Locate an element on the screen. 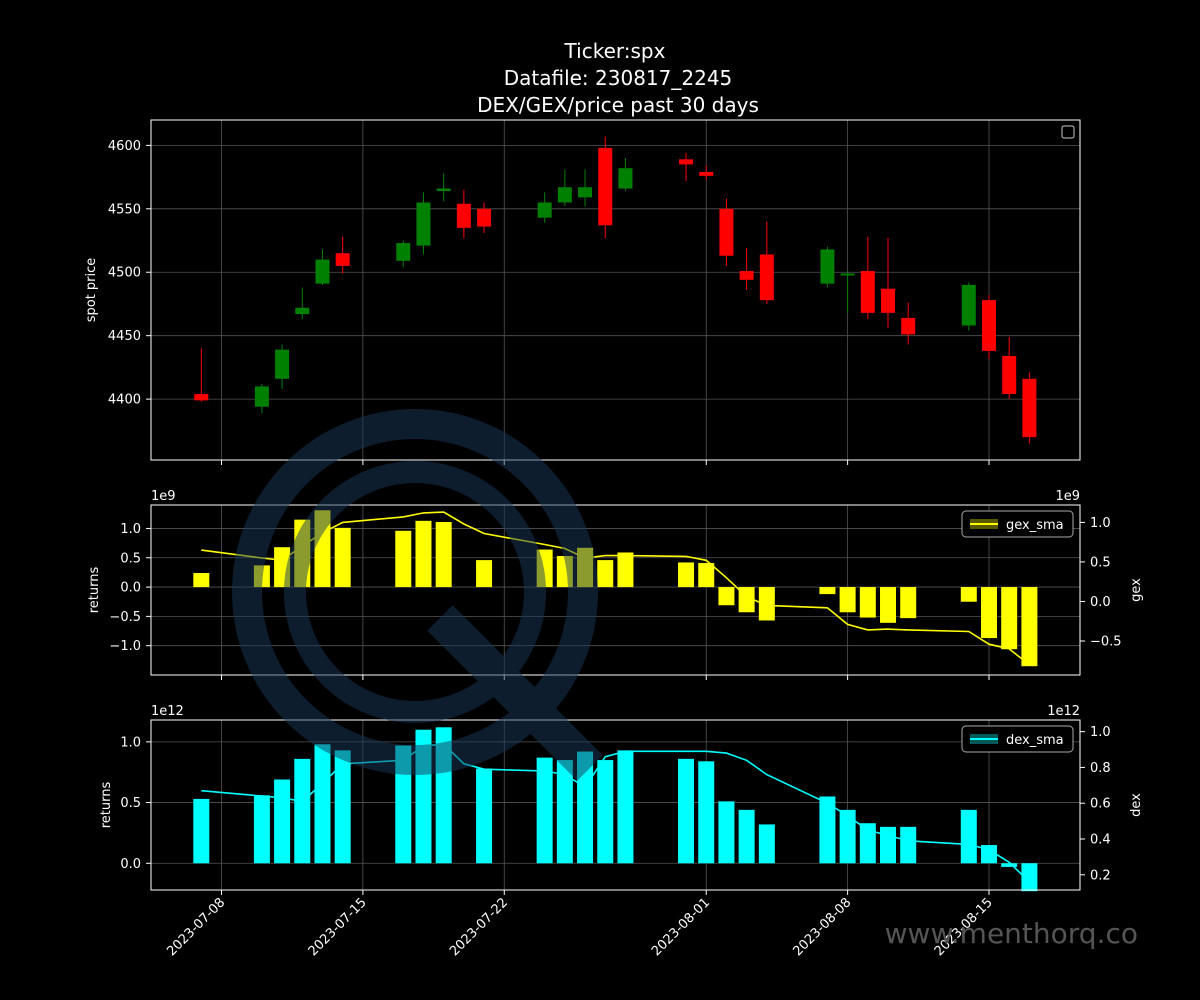 The height and width of the screenshot is (1000, 1200). axis-label-left: spot price is located at coordinates (91, 290).